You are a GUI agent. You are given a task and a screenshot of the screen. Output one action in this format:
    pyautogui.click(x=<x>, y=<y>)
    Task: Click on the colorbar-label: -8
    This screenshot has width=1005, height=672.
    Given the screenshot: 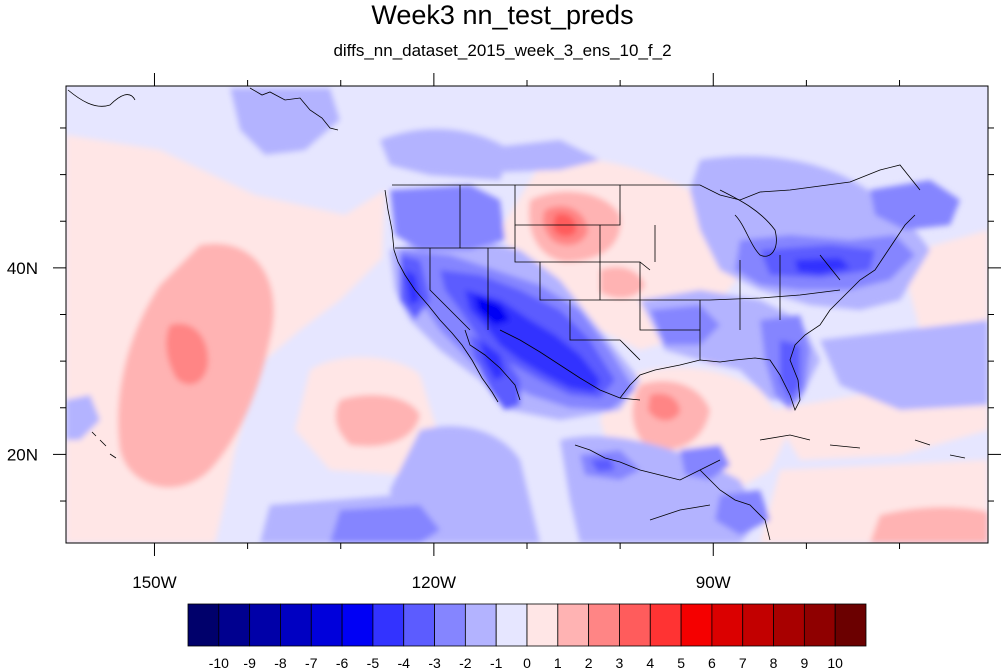 What is the action you would take?
    pyautogui.click(x=280, y=663)
    